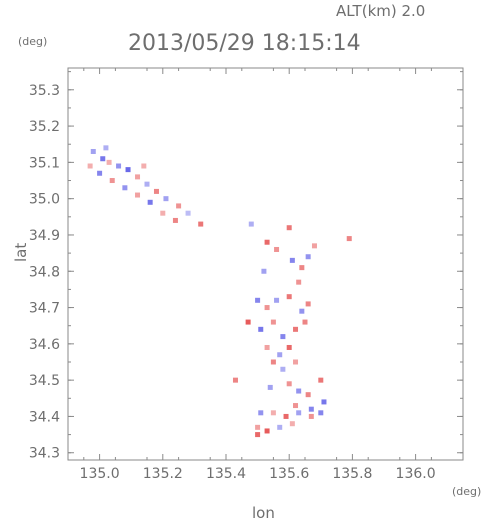 This screenshot has height=521, width=491. I want to click on y-tick-label: 34.5, so click(44, 381).